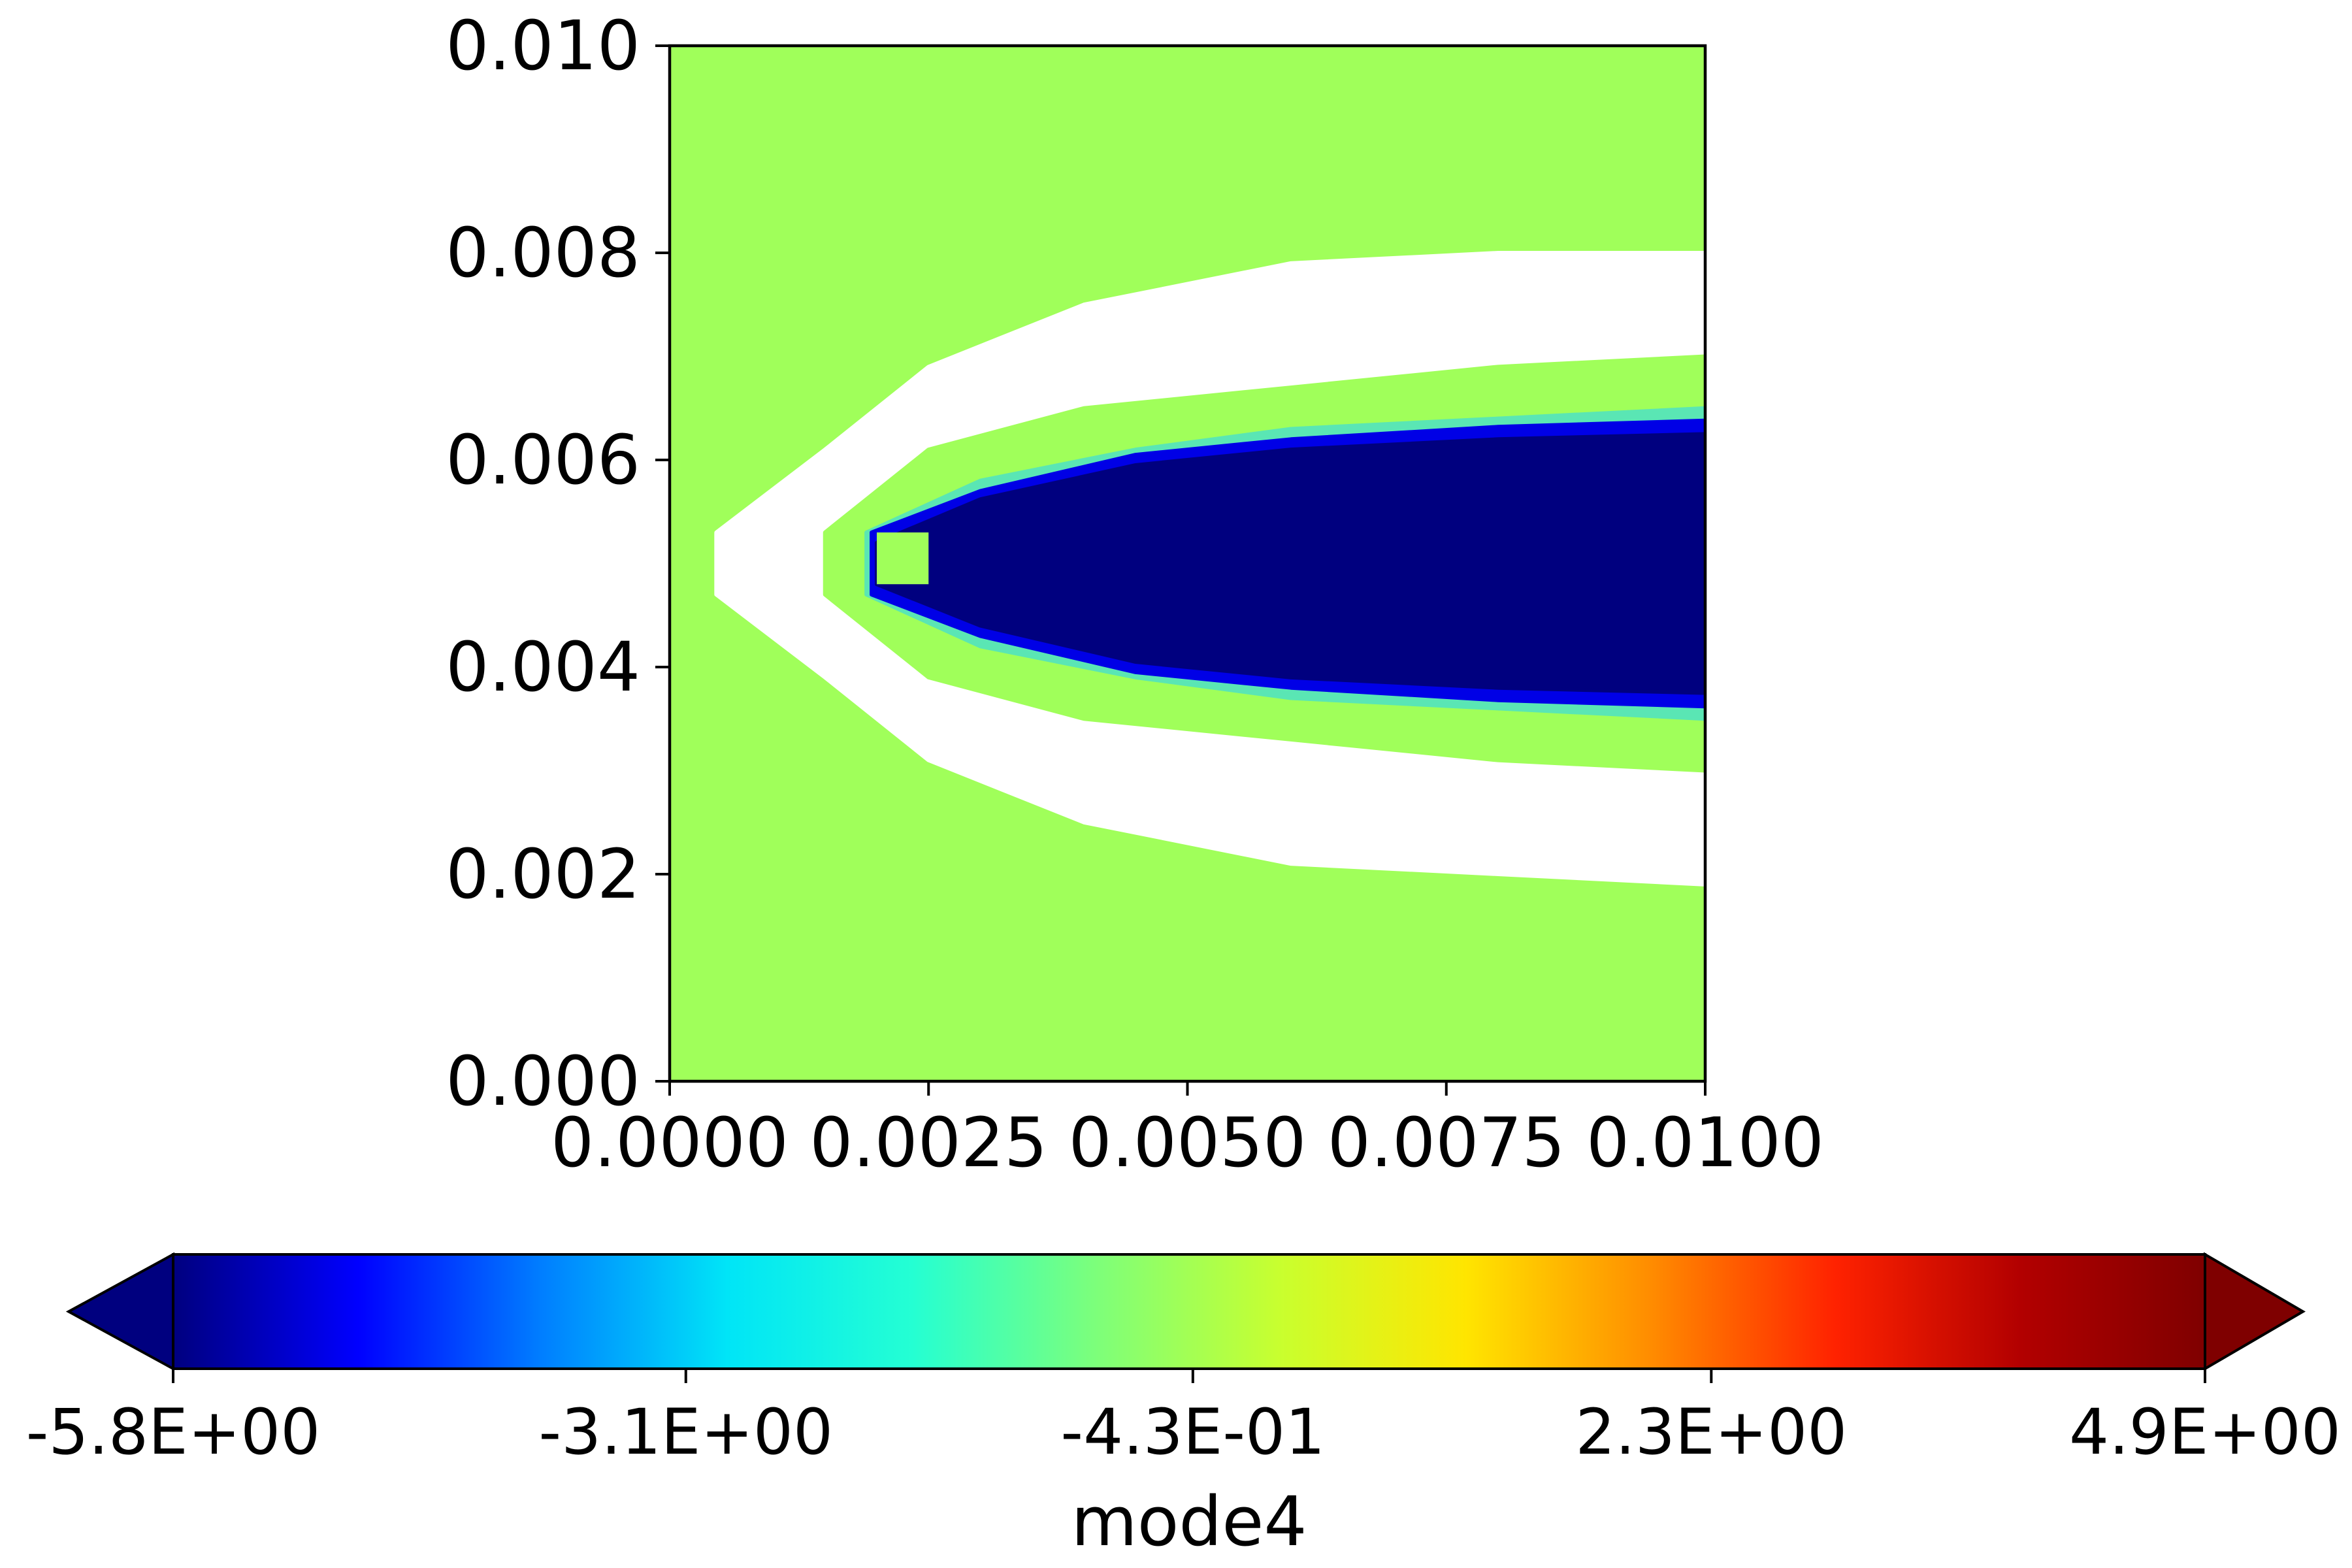 This screenshot has height=1568, width=2352. What do you see at coordinates (543, 1081) in the screenshot?
I see `y-tick-label: 0.000` at bounding box center [543, 1081].